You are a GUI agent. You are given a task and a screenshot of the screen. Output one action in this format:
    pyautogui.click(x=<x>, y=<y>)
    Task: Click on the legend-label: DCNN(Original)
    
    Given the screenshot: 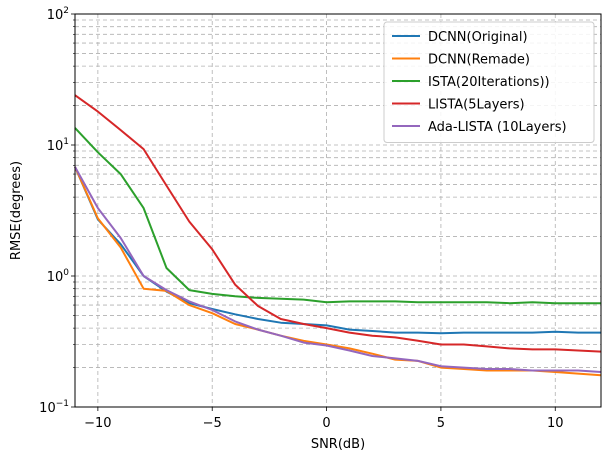 What is the action you would take?
    pyautogui.click(x=478, y=37)
    